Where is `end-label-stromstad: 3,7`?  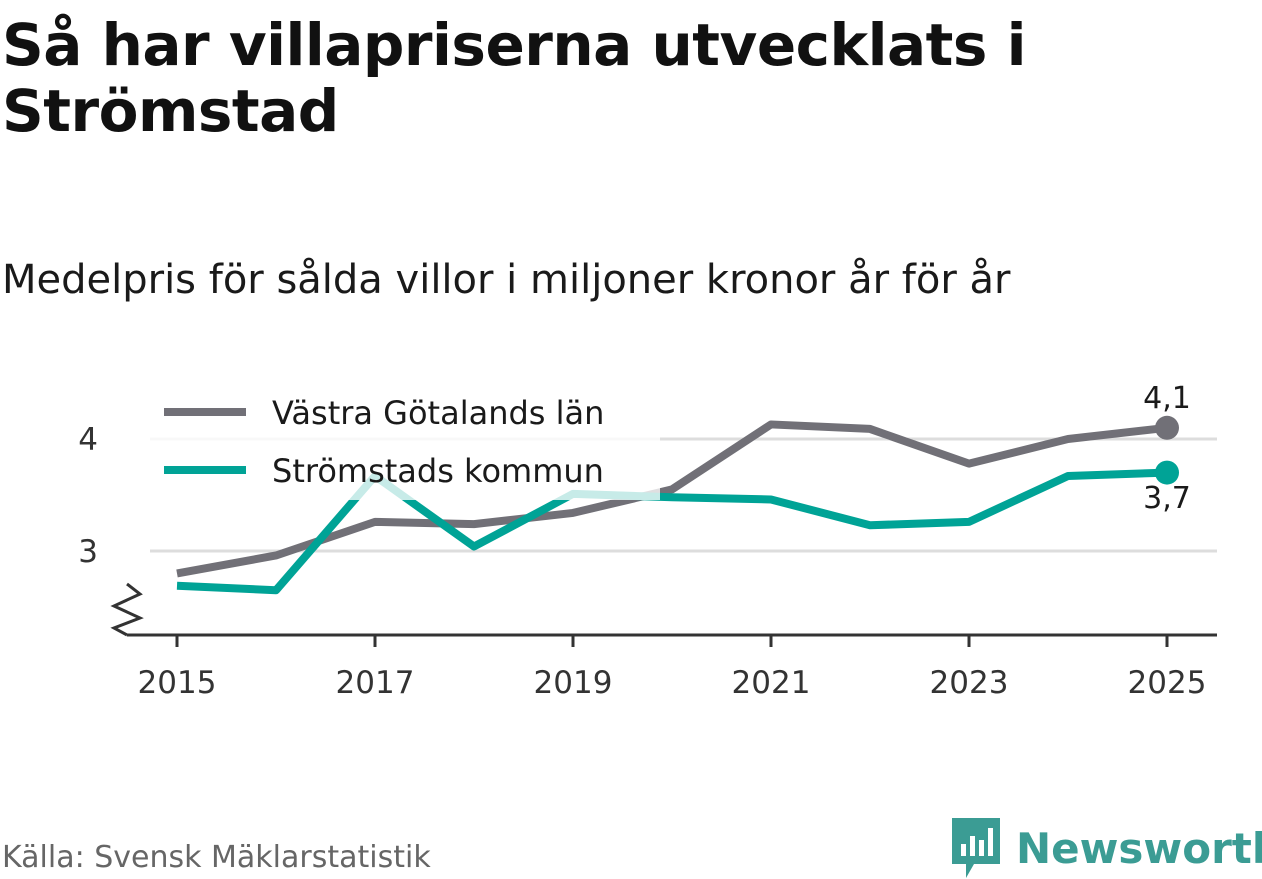
end-label-stromstad: 3,7 is located at coordinates (1167, 498).